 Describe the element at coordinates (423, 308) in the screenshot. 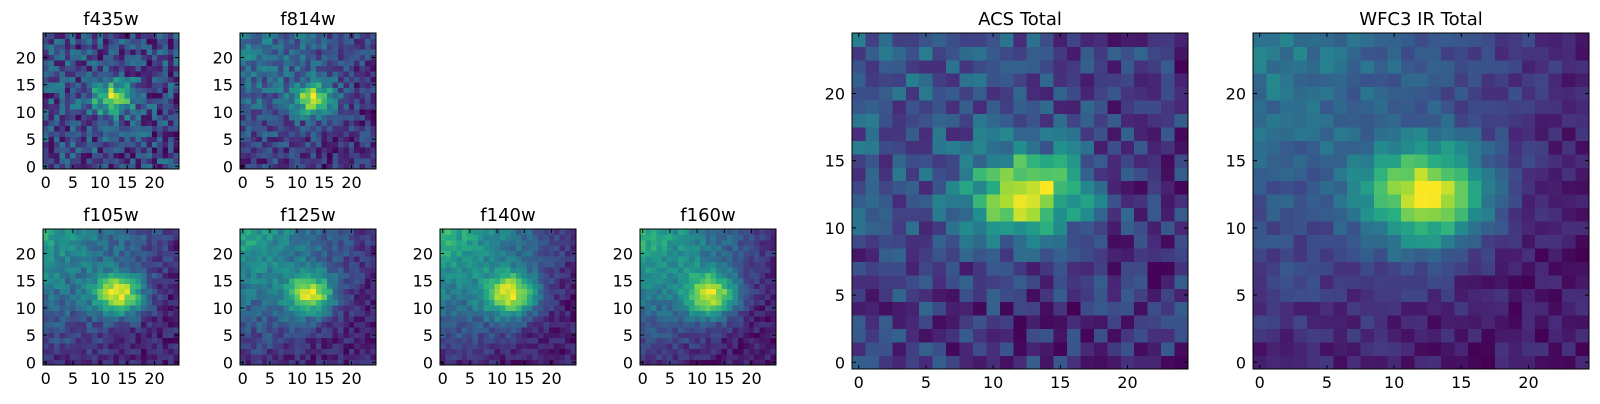

I see `y-tick-label: 10` at that location.